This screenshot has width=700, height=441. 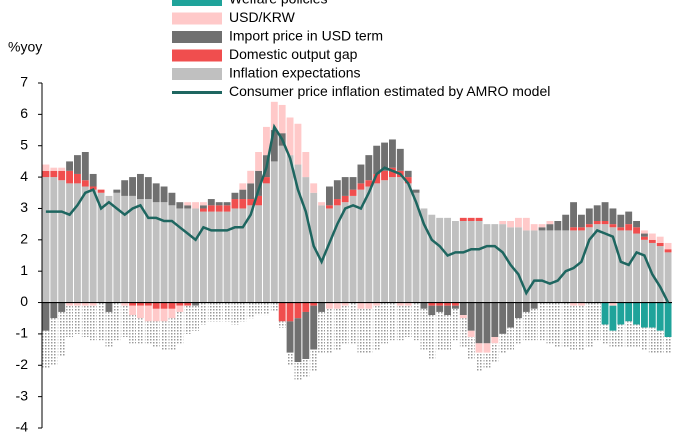 What do you see at coordinates (24, 113) in the screenshot?
I see `y-tick-label: 6` at bounding box center [24, 113].